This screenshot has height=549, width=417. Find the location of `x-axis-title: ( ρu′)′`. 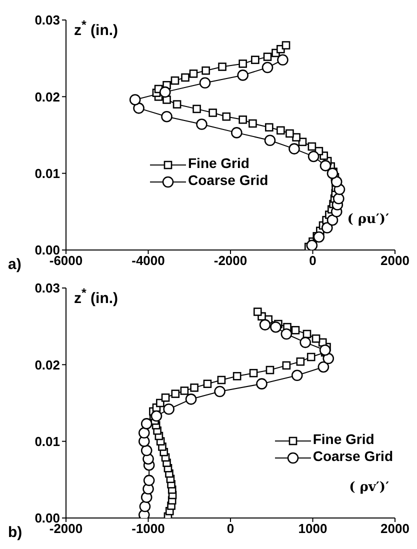

x-axis-title: ( ρu′)′ is located at coordinates (368, 219).